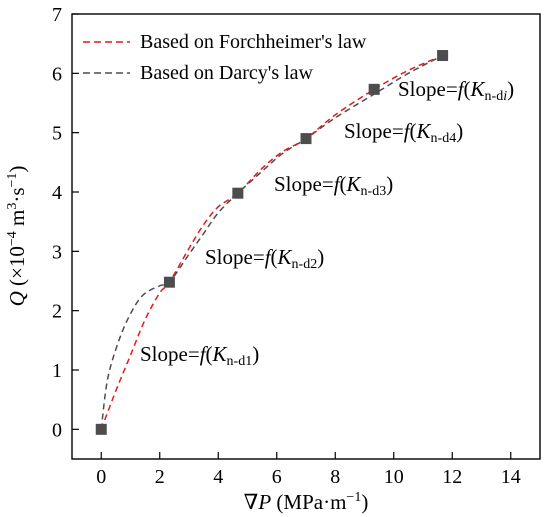 The image size is (550, 517). I want to click on legend-label-darcy: Based on Darcy's law, so click(227, 73).